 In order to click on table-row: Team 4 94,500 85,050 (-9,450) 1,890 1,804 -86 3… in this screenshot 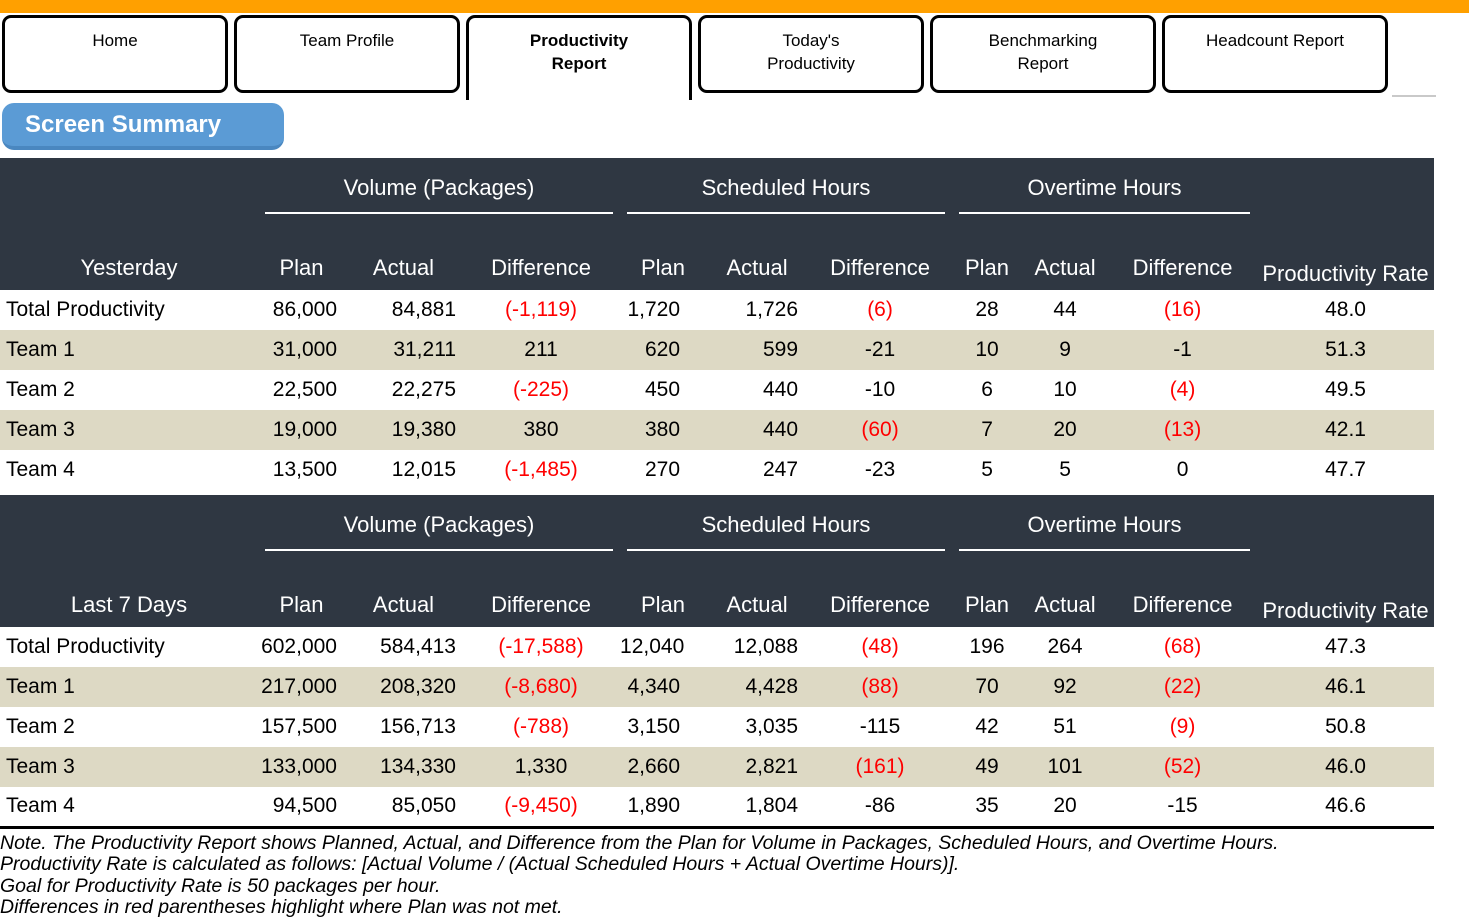, I will do `click(717, 807)`.